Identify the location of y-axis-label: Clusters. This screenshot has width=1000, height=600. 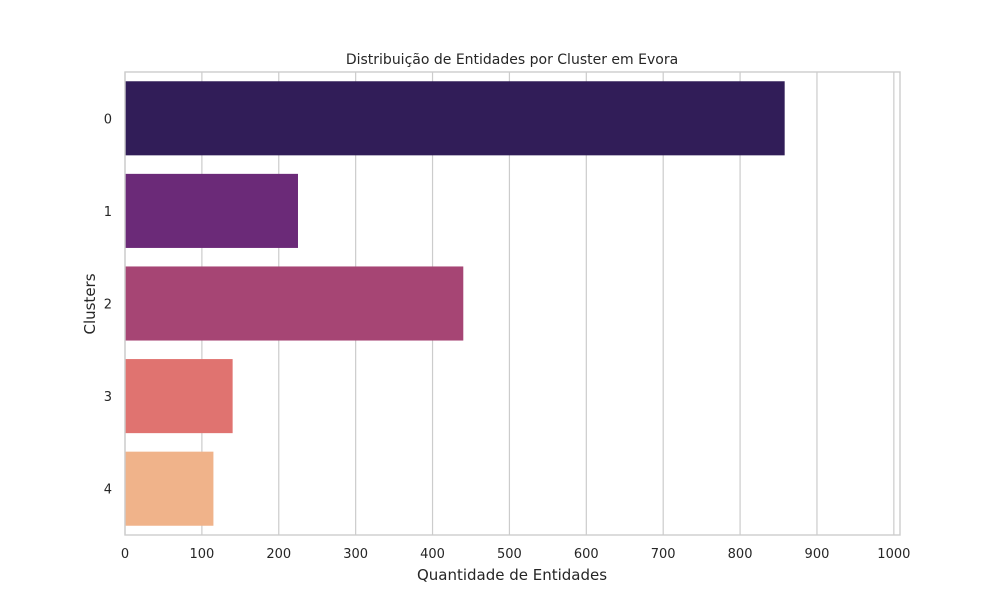
(90, 303).